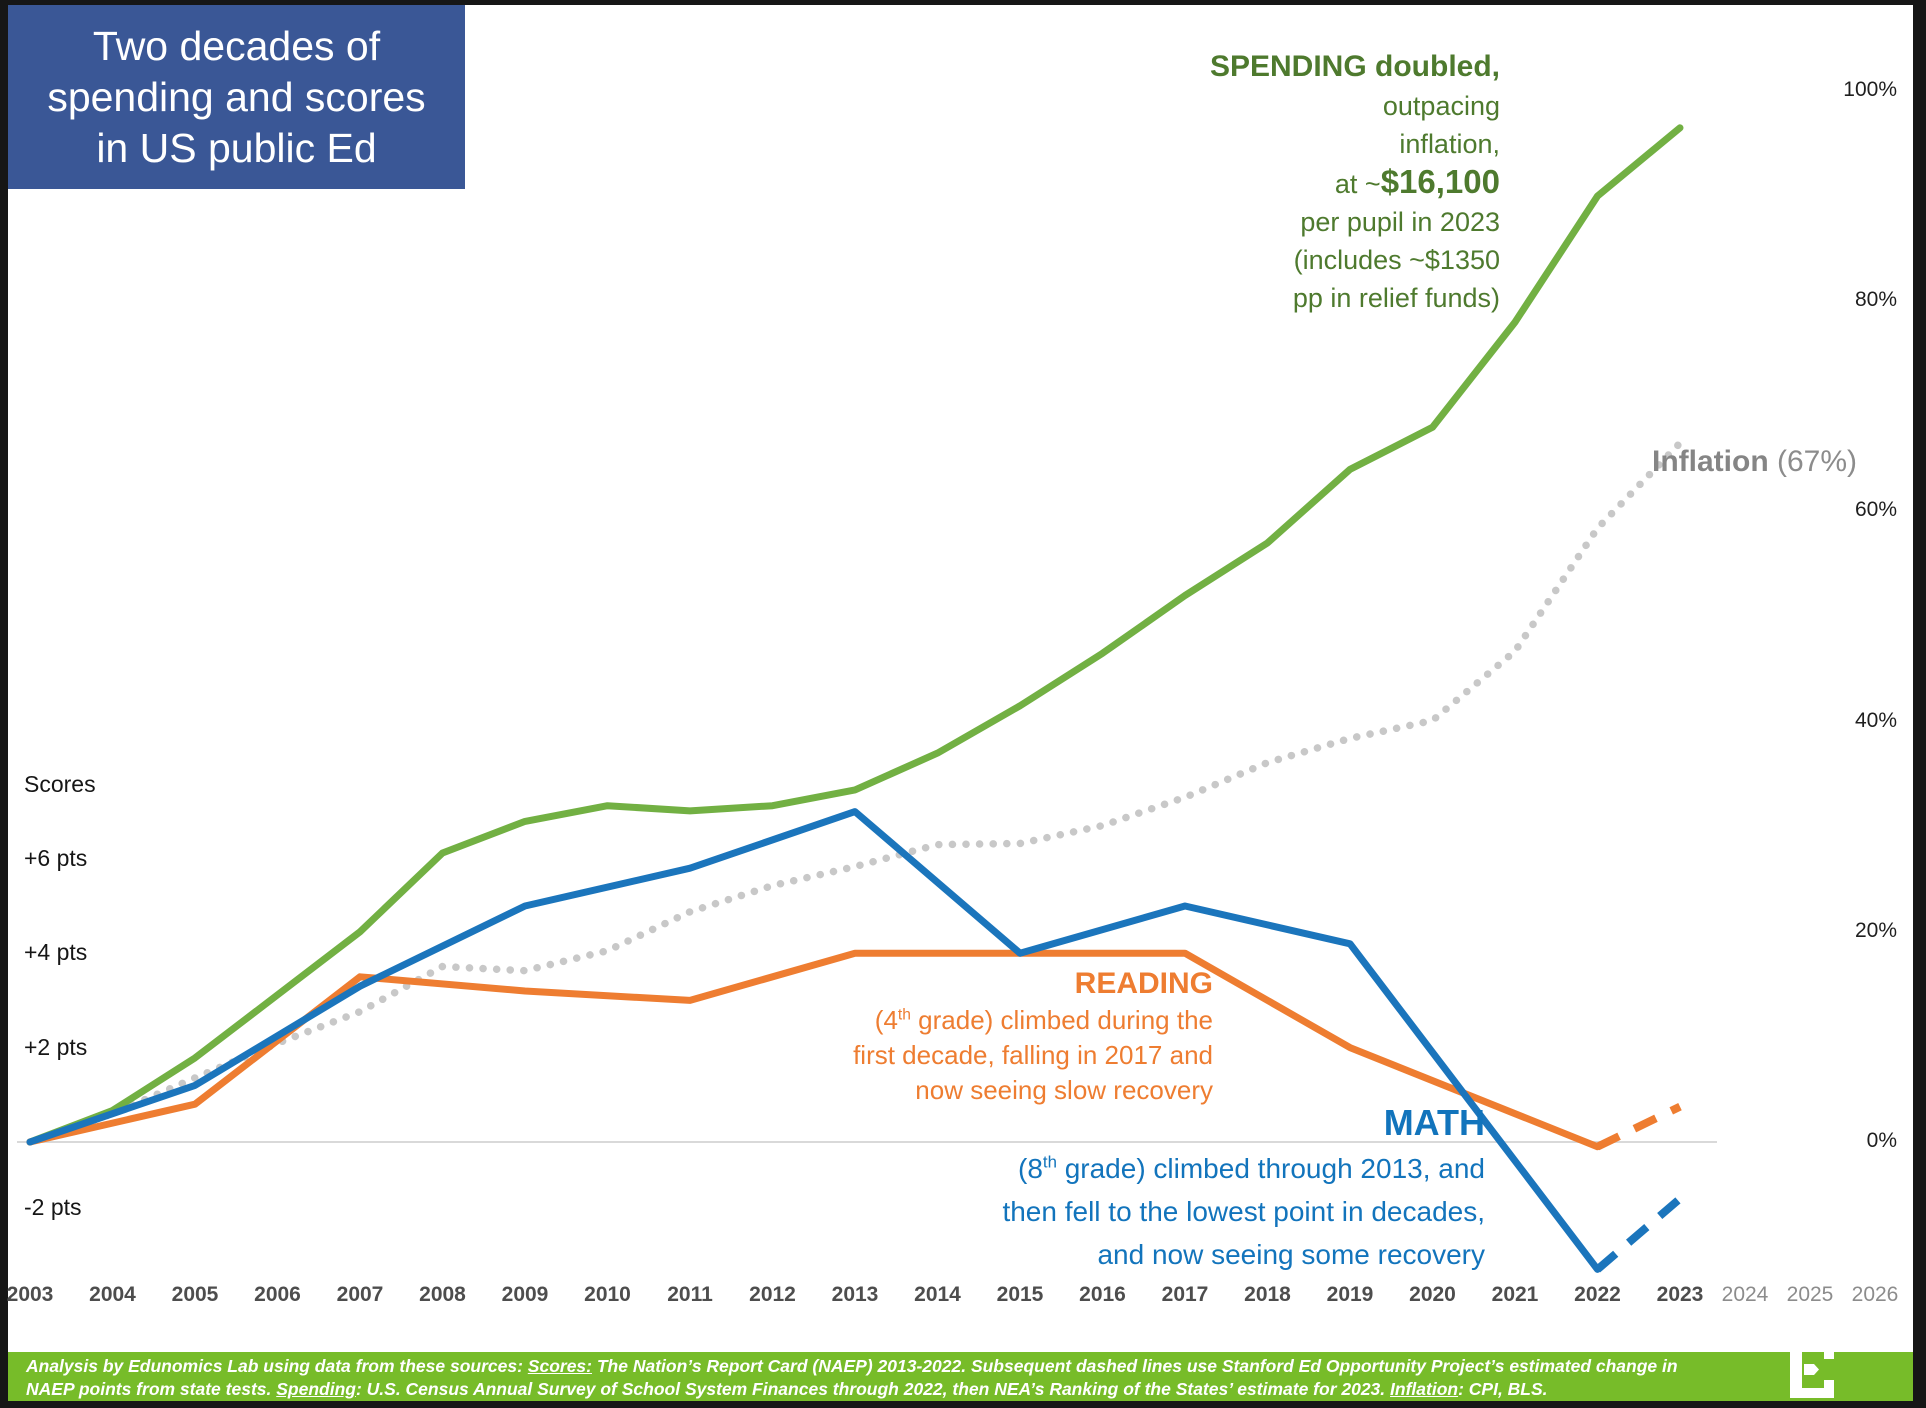 This screenshot has width=1926, height=1408. I want to click on text: (4, so click(886, 1020).